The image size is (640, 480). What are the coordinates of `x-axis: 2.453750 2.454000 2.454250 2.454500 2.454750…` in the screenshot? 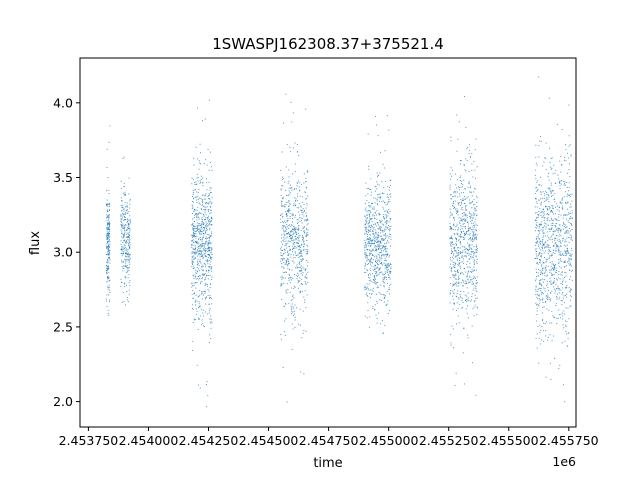 It's located at (329, 437).